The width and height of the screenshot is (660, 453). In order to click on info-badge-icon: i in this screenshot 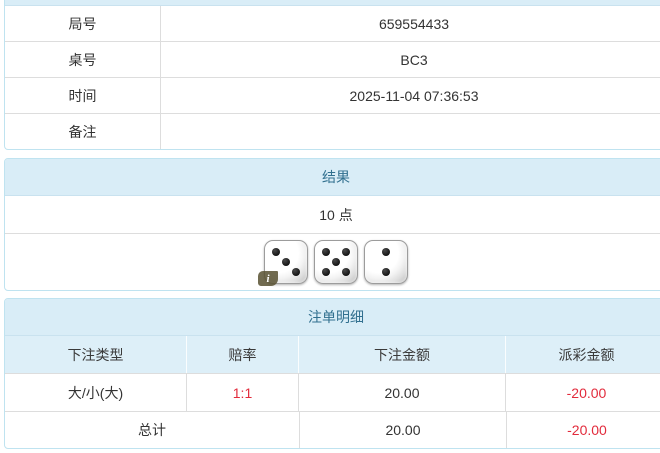, I will do `click(268, 278)`.